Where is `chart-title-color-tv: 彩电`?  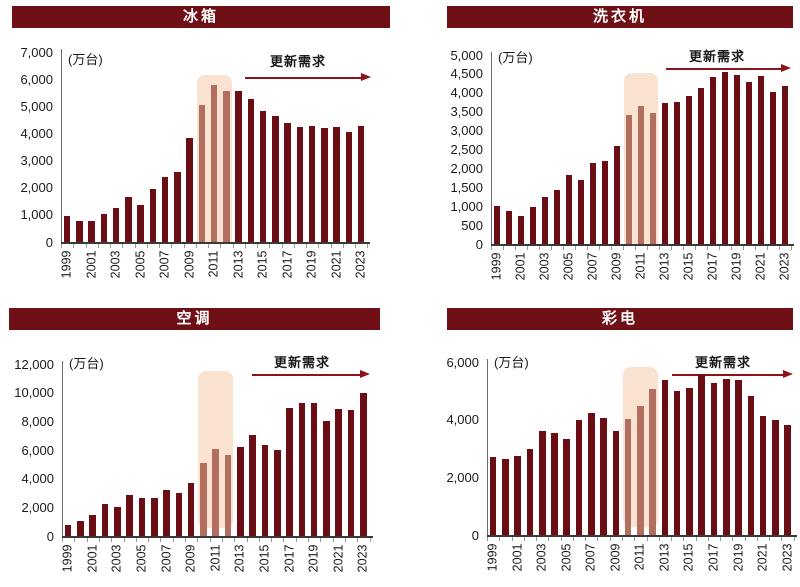
chart-title-color-tv: 彩电 is located at coordinates (620, 319).